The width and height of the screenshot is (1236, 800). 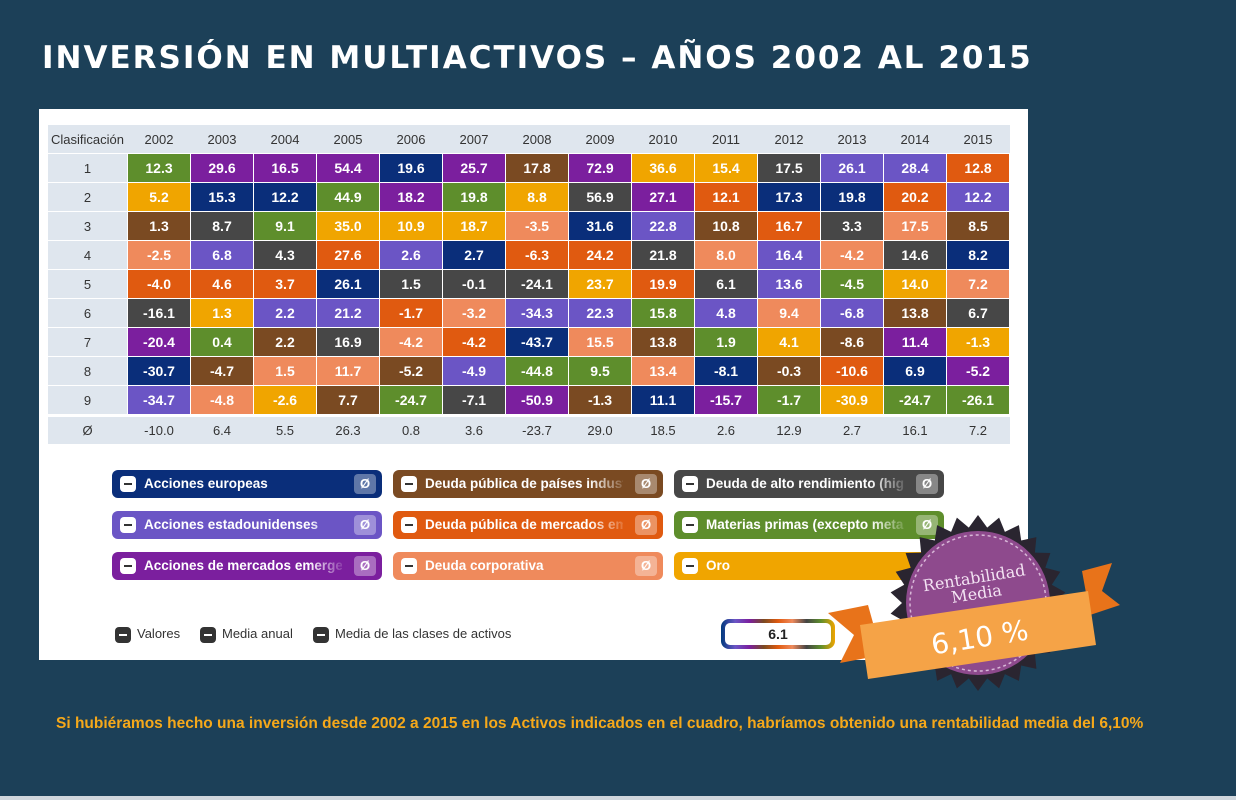 I want to click on toggle-valores: Valores, so click(x=147, y=634).